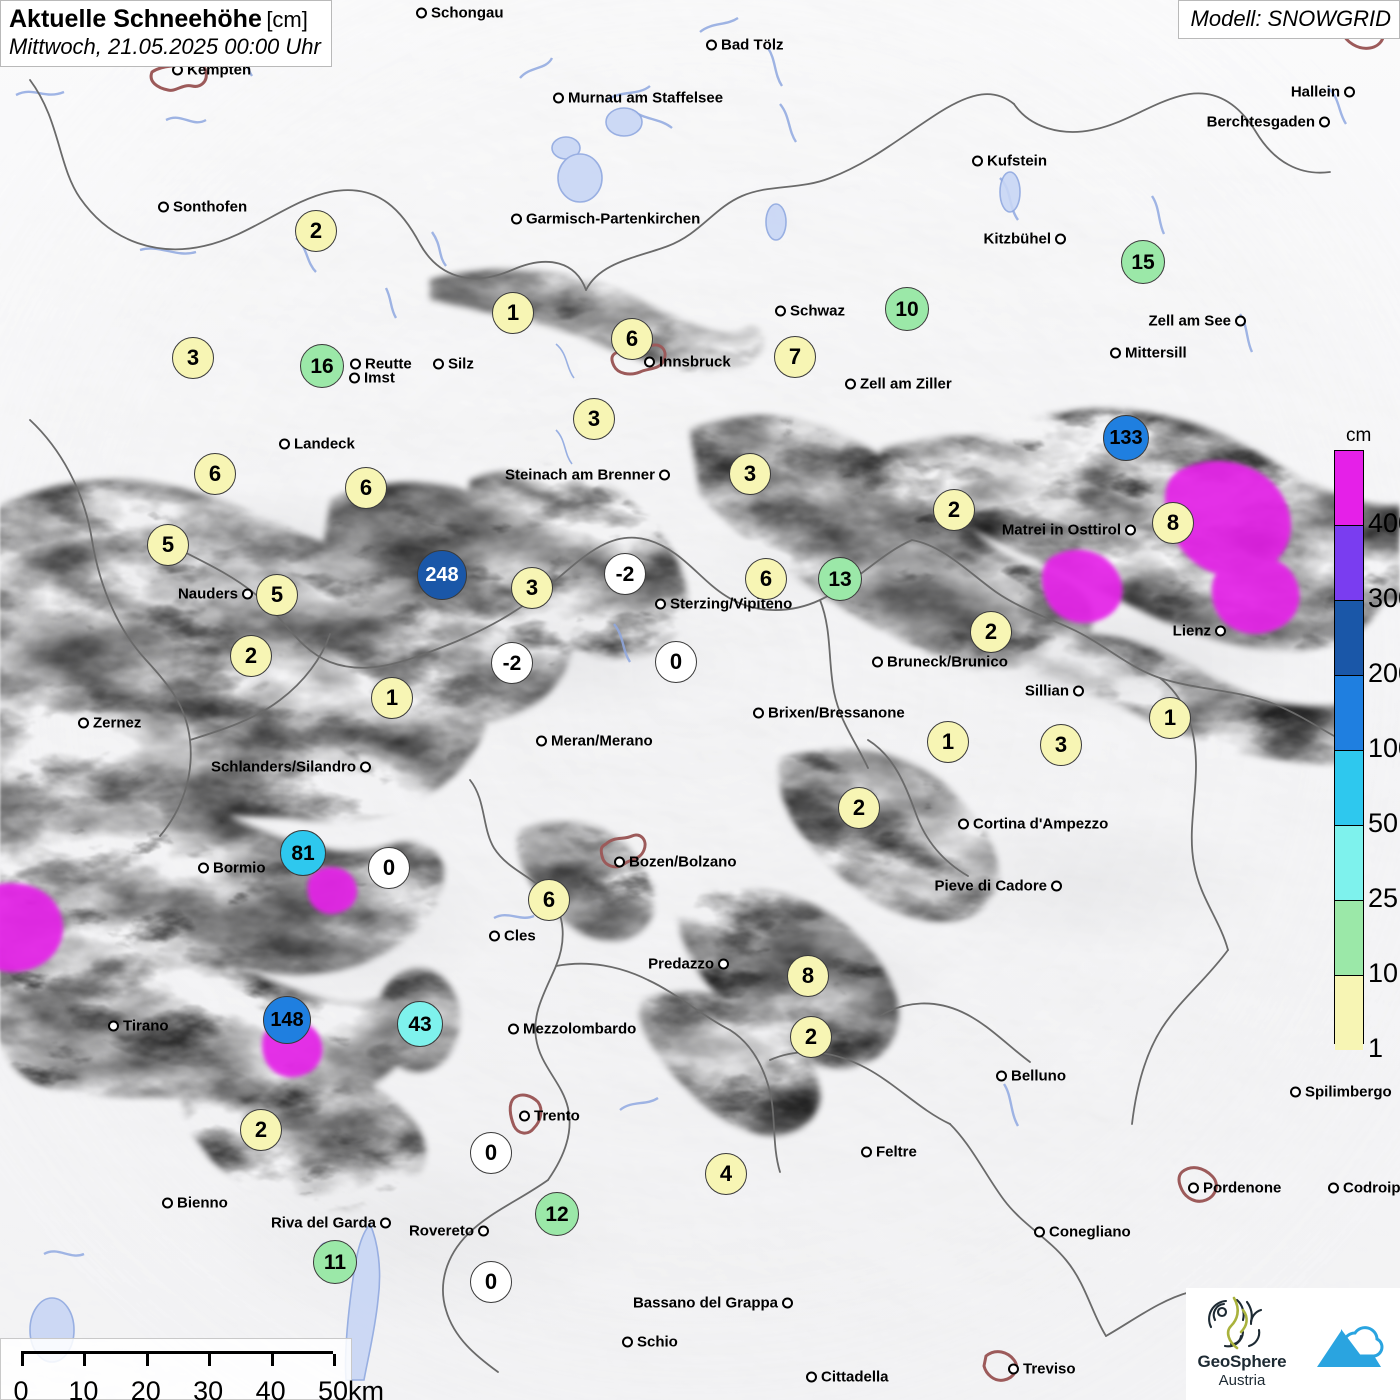 The width and height of the screenshot is (1400, 1400). What do you see at coordinates (441, 1231) in the screenshot?
I see `place-name: Rovereto` at bounding box center [441, 1231].